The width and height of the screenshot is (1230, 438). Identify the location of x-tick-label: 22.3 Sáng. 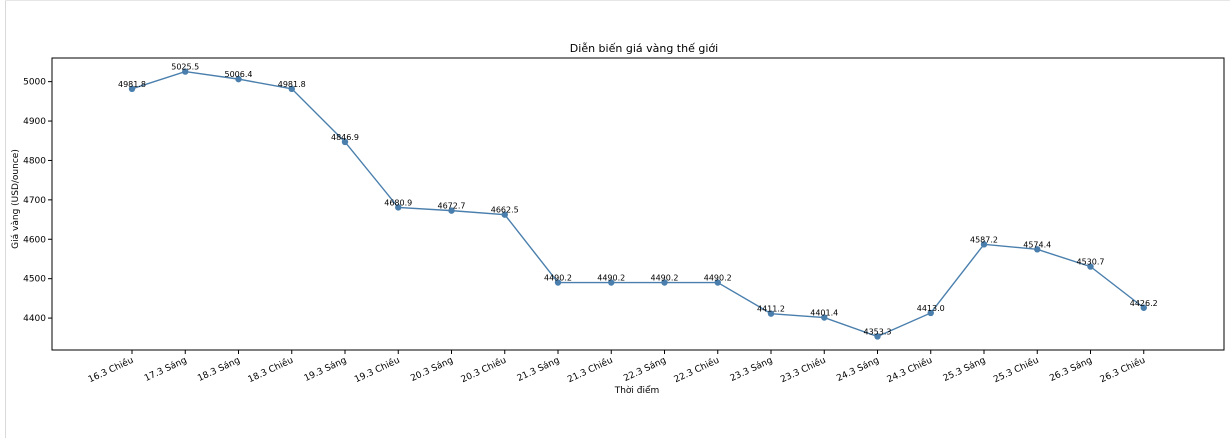
(645, 370).